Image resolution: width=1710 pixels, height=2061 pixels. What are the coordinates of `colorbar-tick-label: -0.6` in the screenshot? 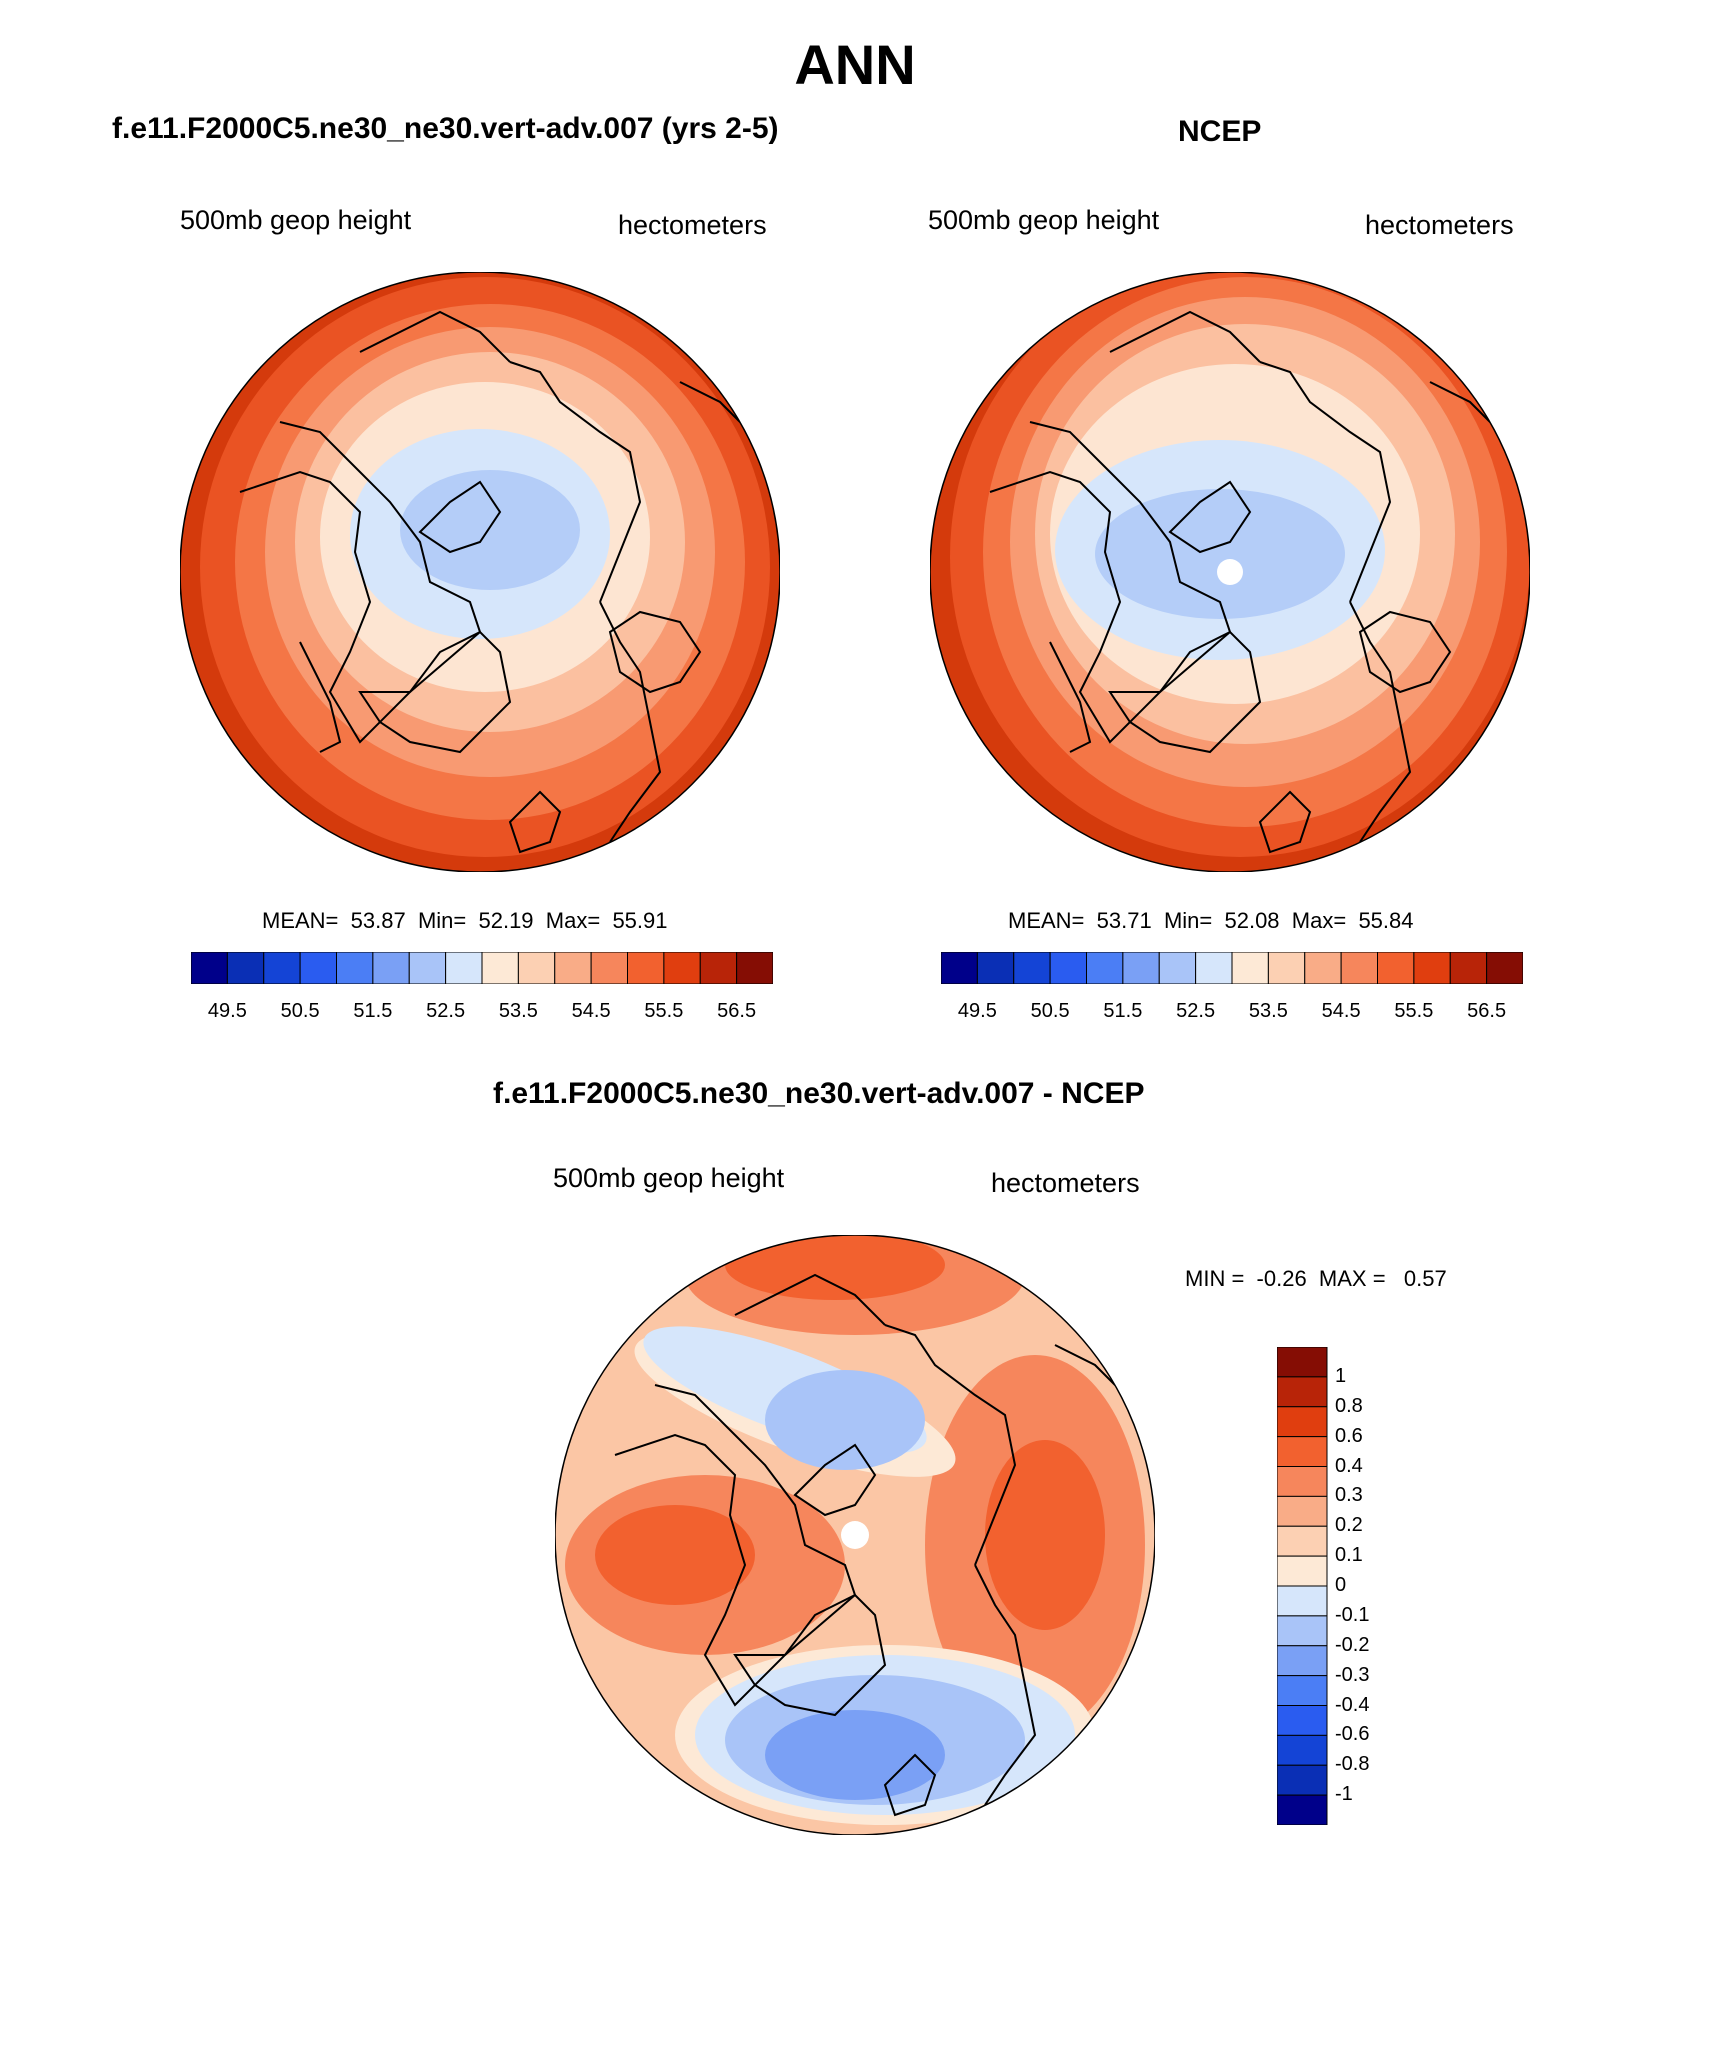 It's located at (1352, 1734).